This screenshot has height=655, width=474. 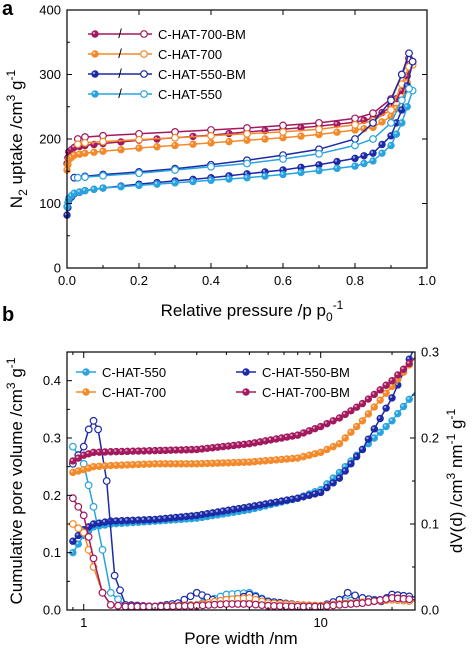 What do you see at coordinates (139, 280) in the screenshot?
I see `x-tick-label: 0.2` at bounding box center [139, 280].